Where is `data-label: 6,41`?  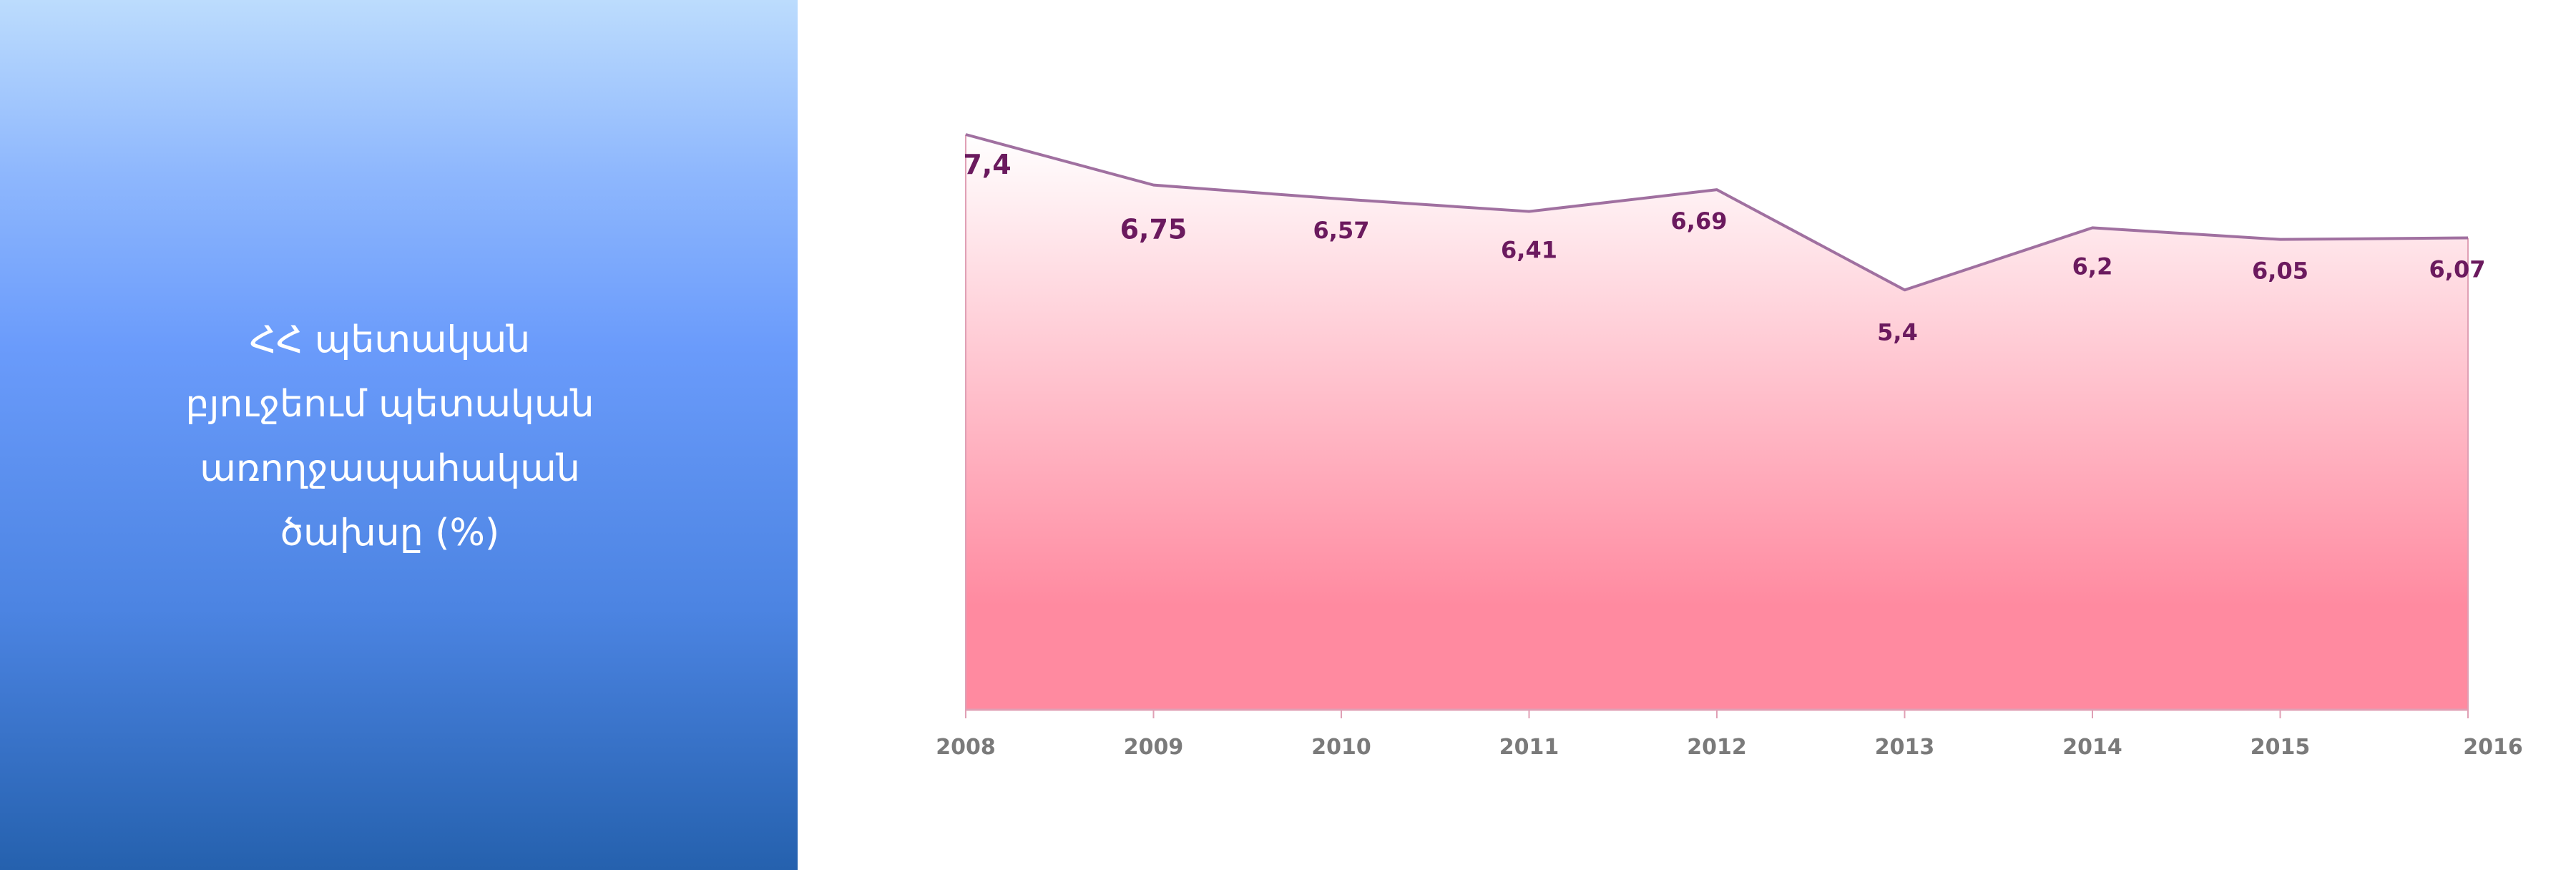
data-label: 6,41 is located at coordinates (1529, 250).